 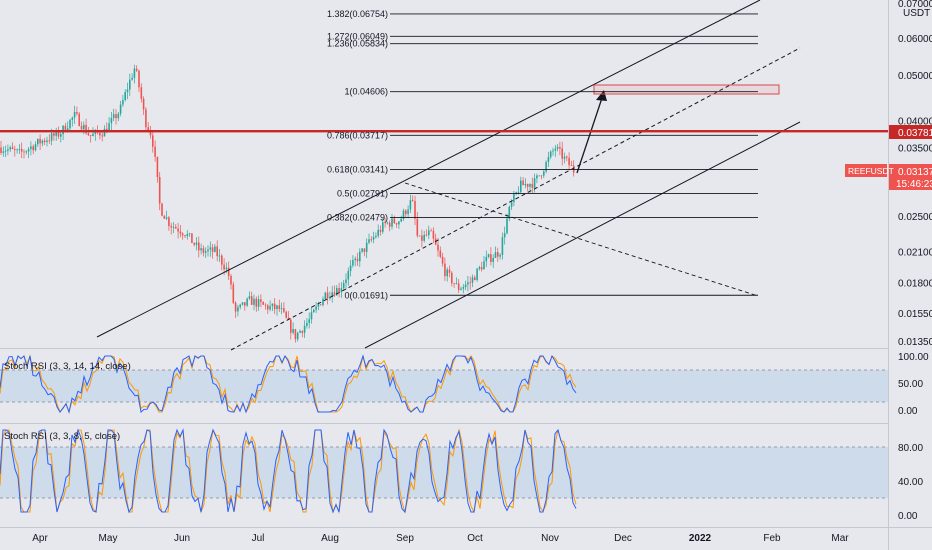 I want to click on symbol-tag: REEFUSDT, so click(x=869, y=170).